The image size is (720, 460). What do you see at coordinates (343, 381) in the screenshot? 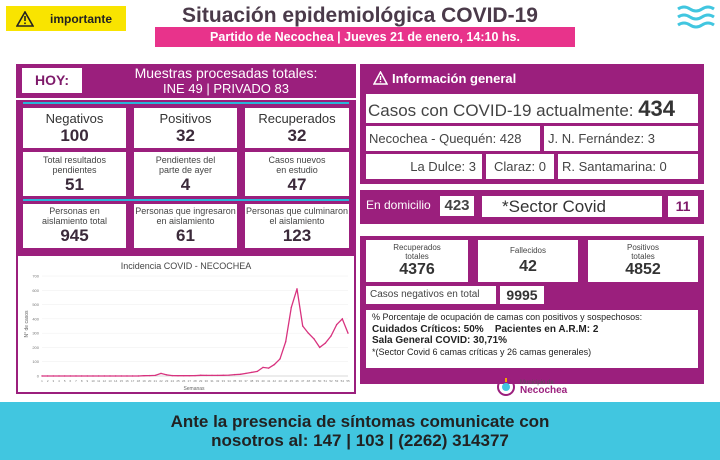
I see `chart-xtick-label: 54` at bounding box center [343, 381].